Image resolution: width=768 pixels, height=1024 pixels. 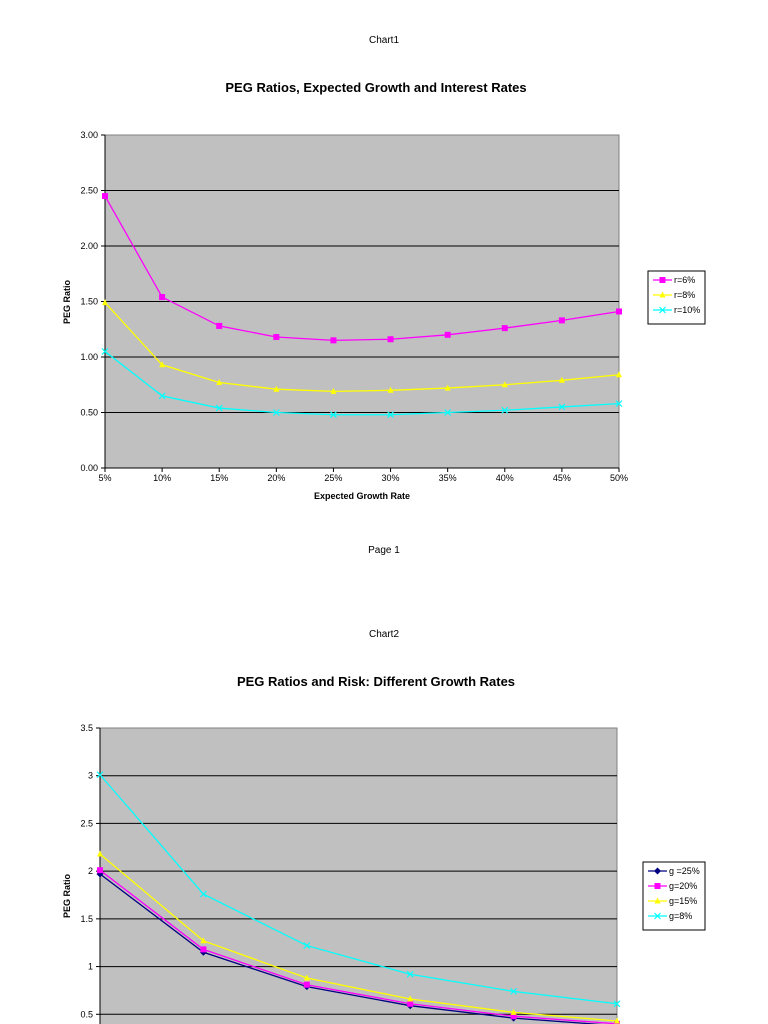 I want to click on y-tick-label: 3.5, so click(x=86, y=728).